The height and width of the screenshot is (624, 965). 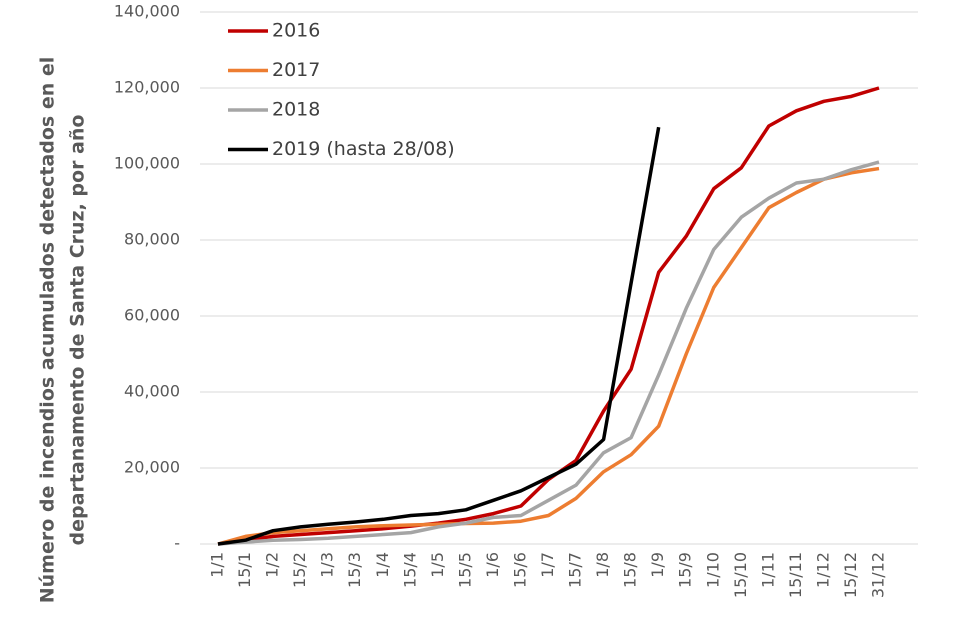 What do you see at coordinates (147, 163) in the screenshot?
I see `y-tick-label: 100,000` at bounding box center [147, 163].